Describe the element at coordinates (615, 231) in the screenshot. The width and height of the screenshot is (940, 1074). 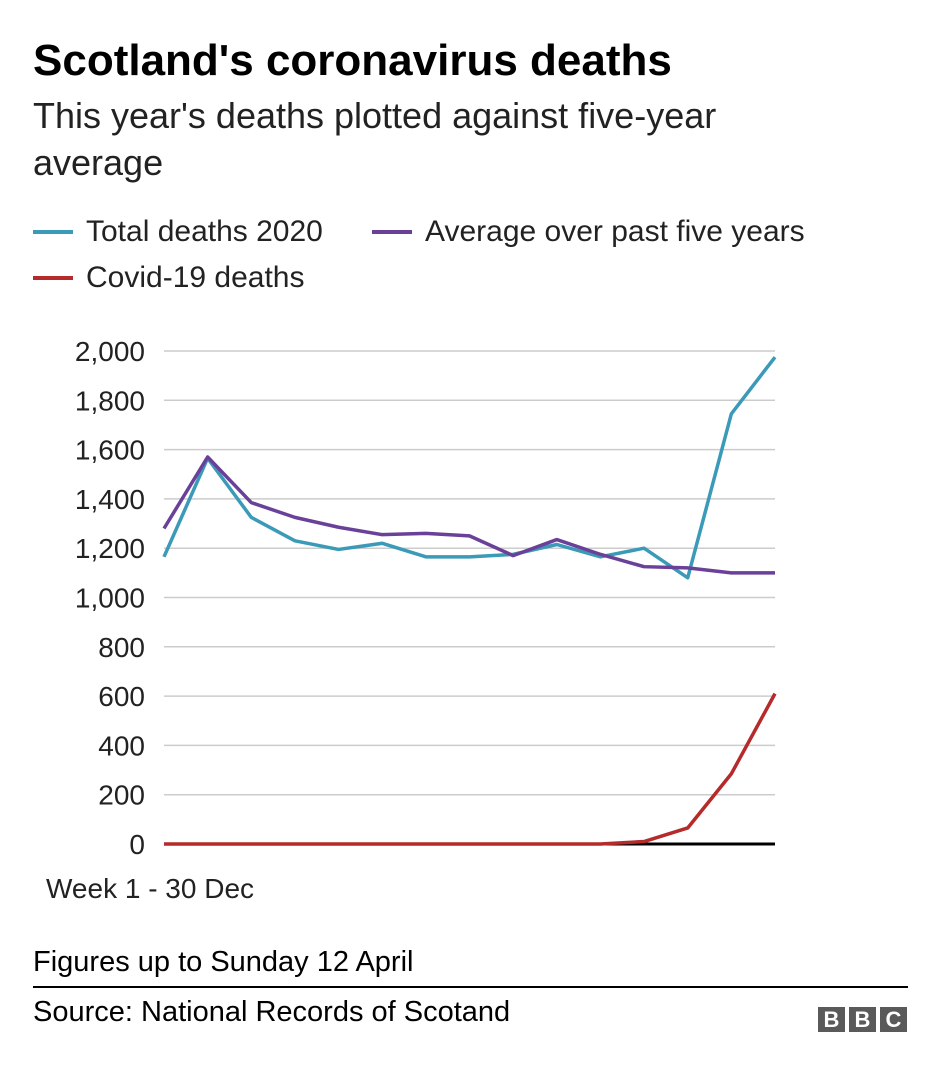
I see `legend-label-five-year-average: Average over past five years` at that location.